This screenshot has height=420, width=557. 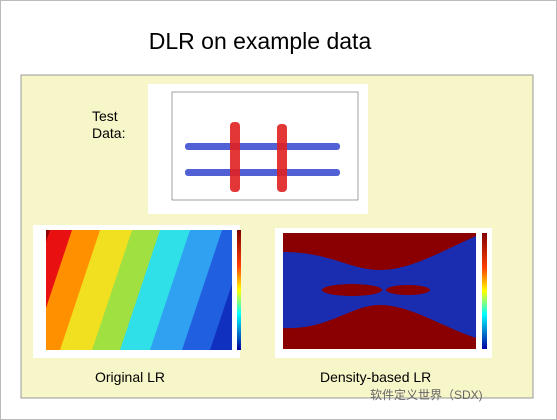 I want to click on test-label: Test Data:, so click(x=109, y=124).